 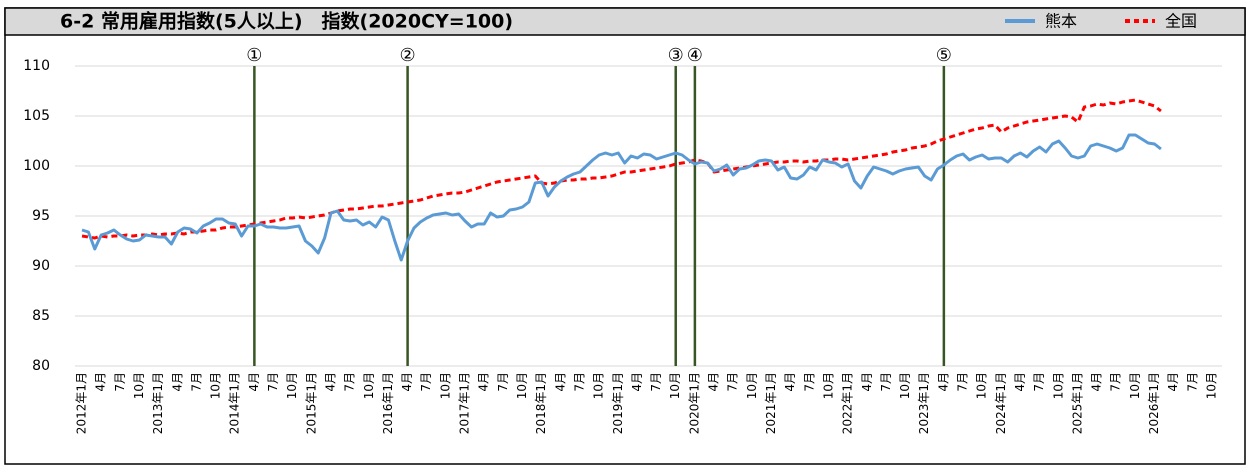 What do you see at coordinates (41, 216) in the screenshot?
I see `y-tick-label: 95` at bounding box center [41, 216].